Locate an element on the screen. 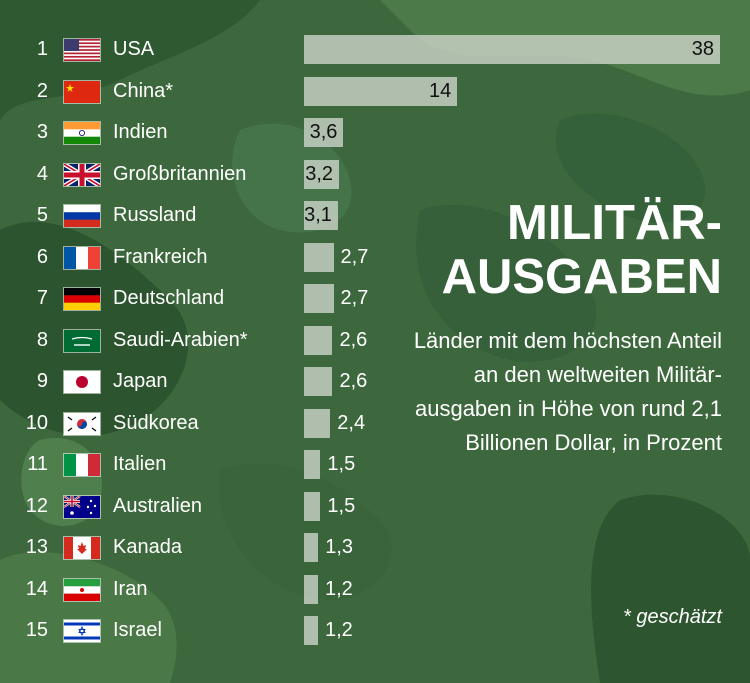 This screenshot has width=750, height=683. bar-row: 5 Russland 3,1 is located at coordinates (375, 216).